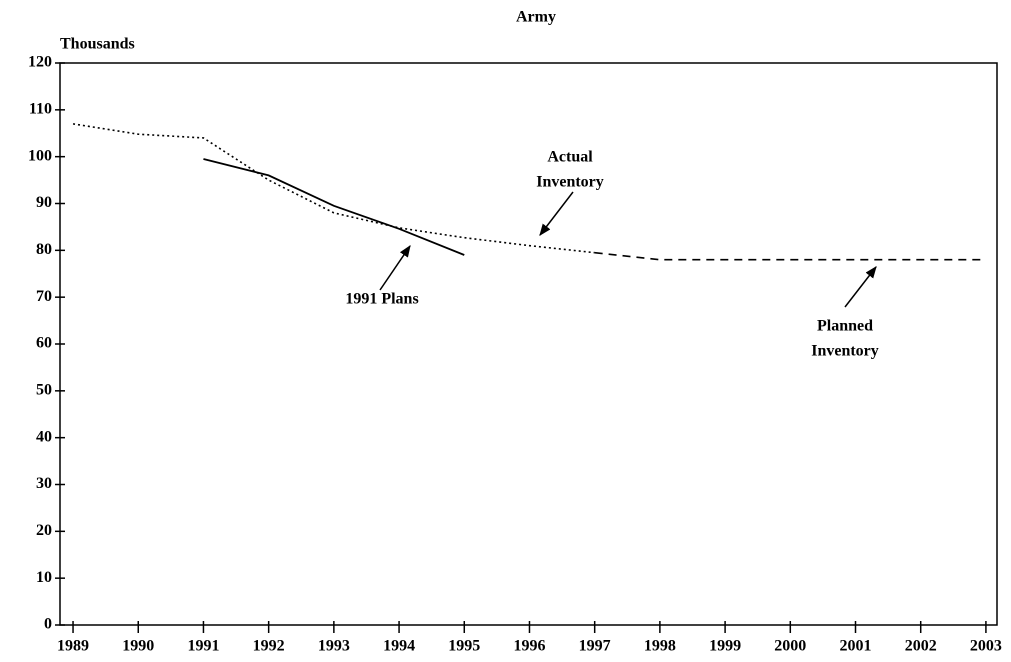  I want to click on annotation: 1991 Plans, so click(381, 299).